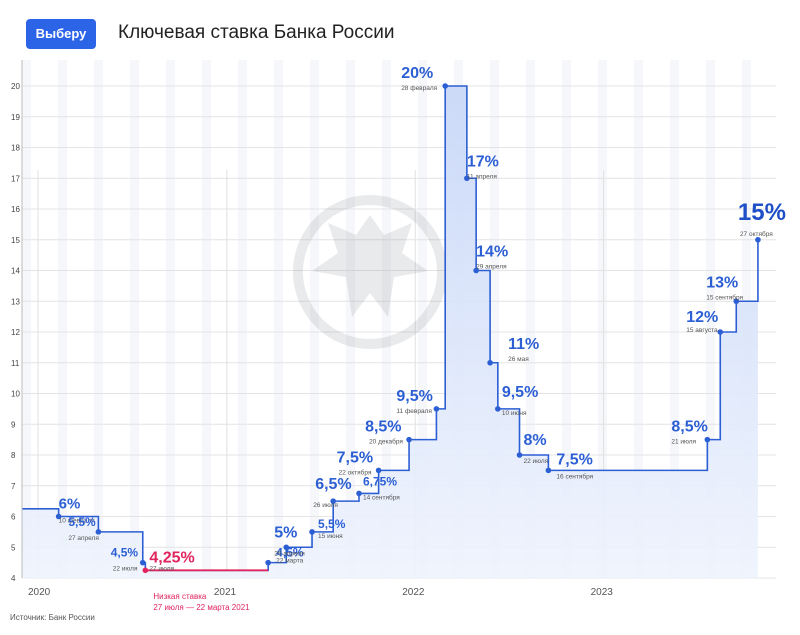 The width and height of the screenshot is (800, 635). Describe the element at coordinates (180, 596) in the screenshot. I see `low-rate-caption-title: Низкая ставка` at that location.